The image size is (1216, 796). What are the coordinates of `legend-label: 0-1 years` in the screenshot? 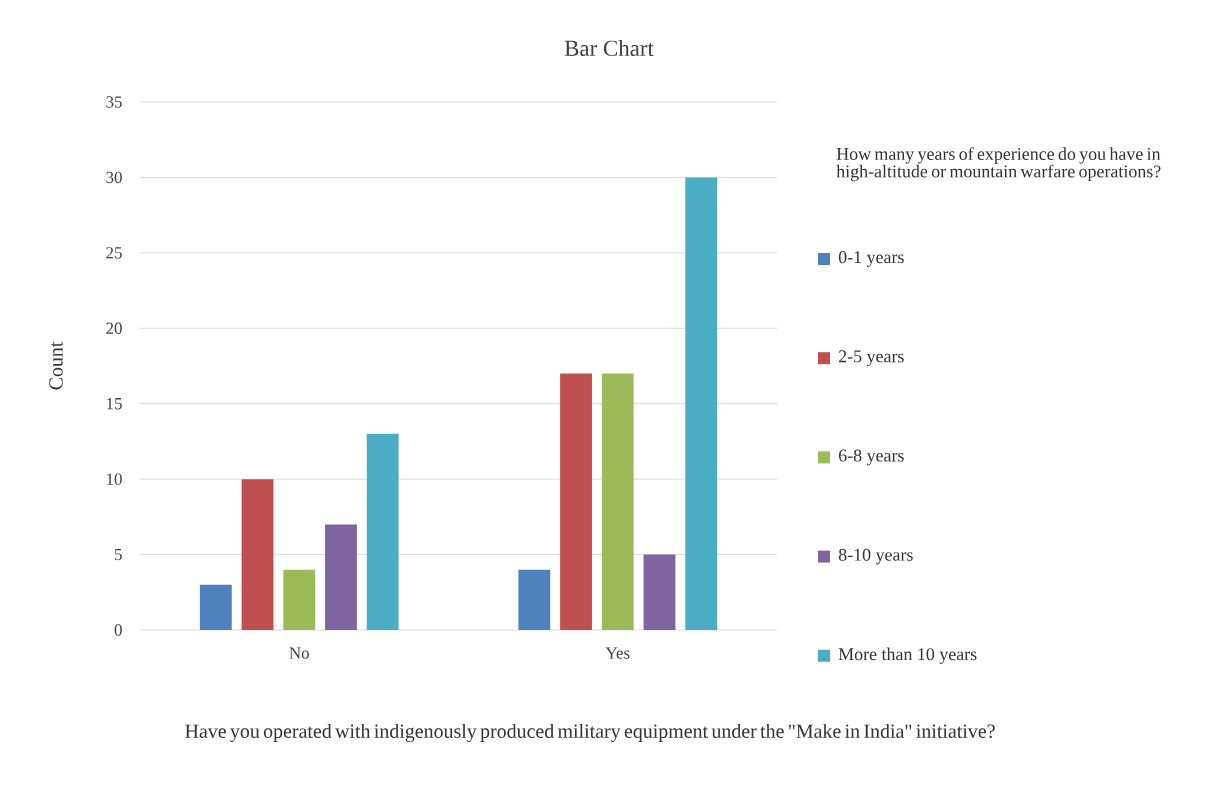 It's located at (871, 259).